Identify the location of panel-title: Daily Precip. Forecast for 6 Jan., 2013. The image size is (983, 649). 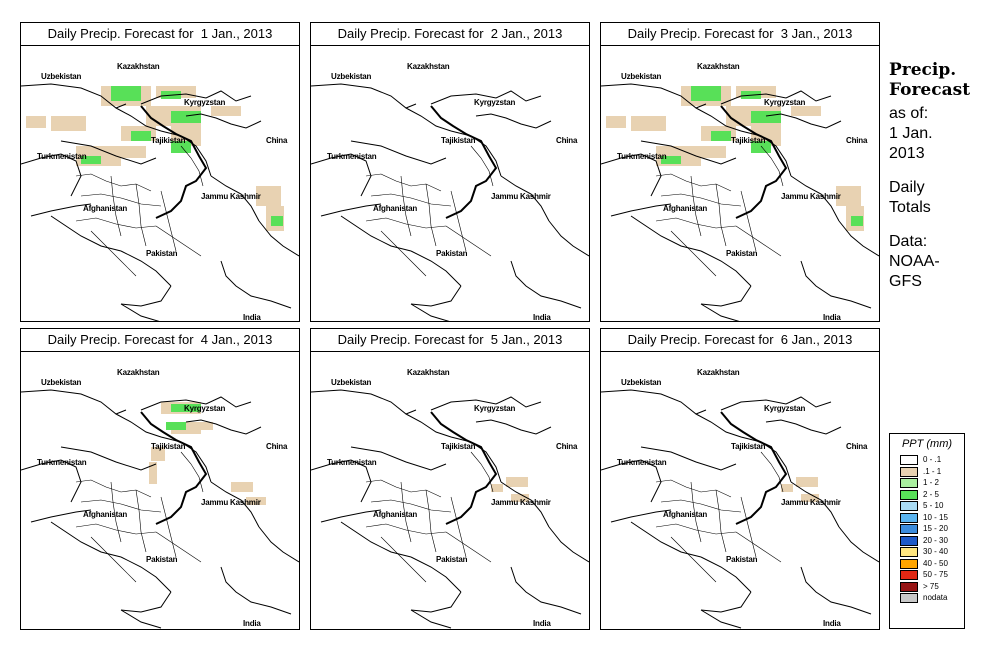
(740, 340).